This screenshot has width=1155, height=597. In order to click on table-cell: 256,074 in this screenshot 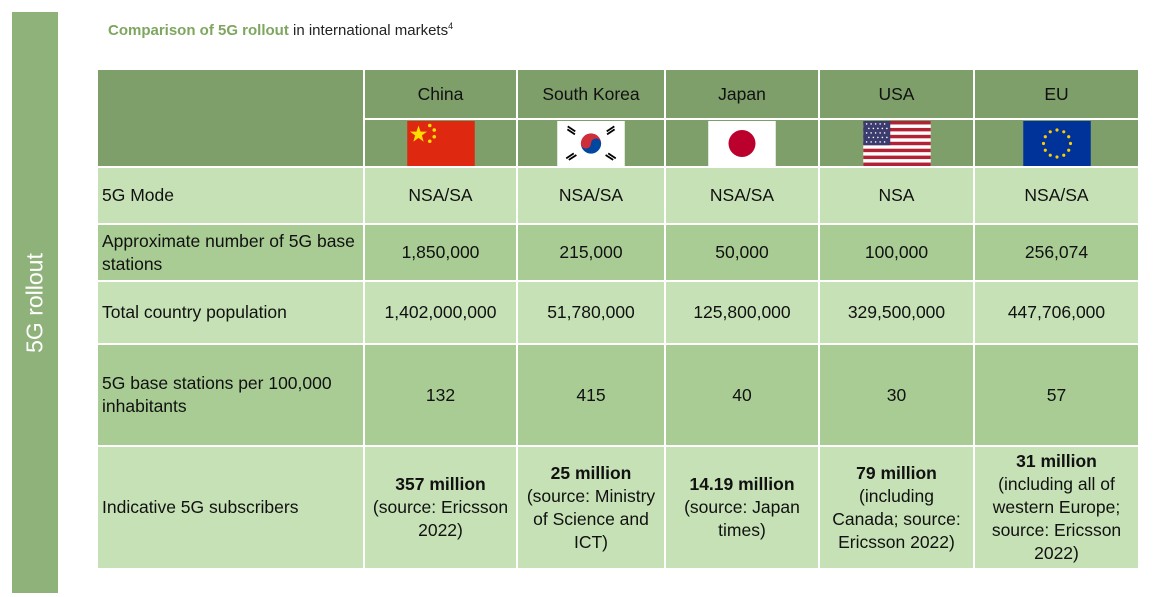, I will do `click(1056, 252)`.